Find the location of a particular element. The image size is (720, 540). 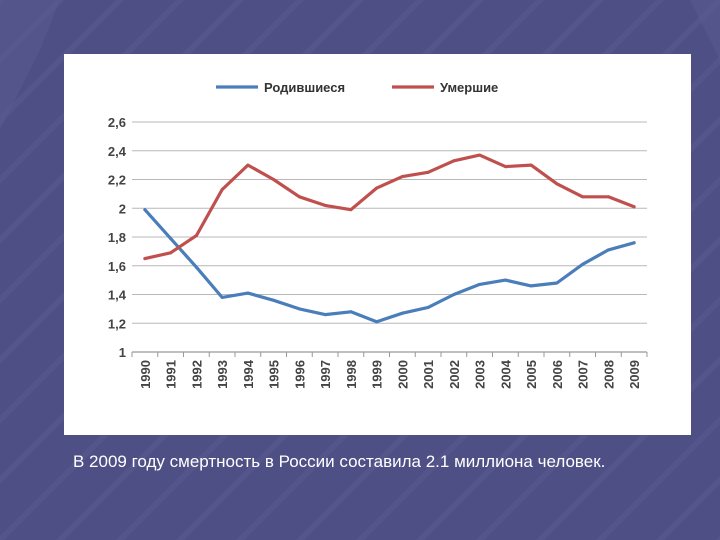

x-tick-label: 2006 is located at coordinates (557, 374).